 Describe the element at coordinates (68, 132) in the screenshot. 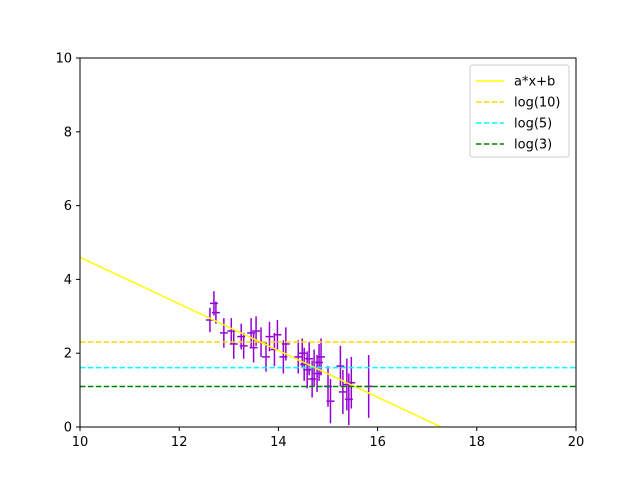

I see `y-tick-label: 8` at that location.